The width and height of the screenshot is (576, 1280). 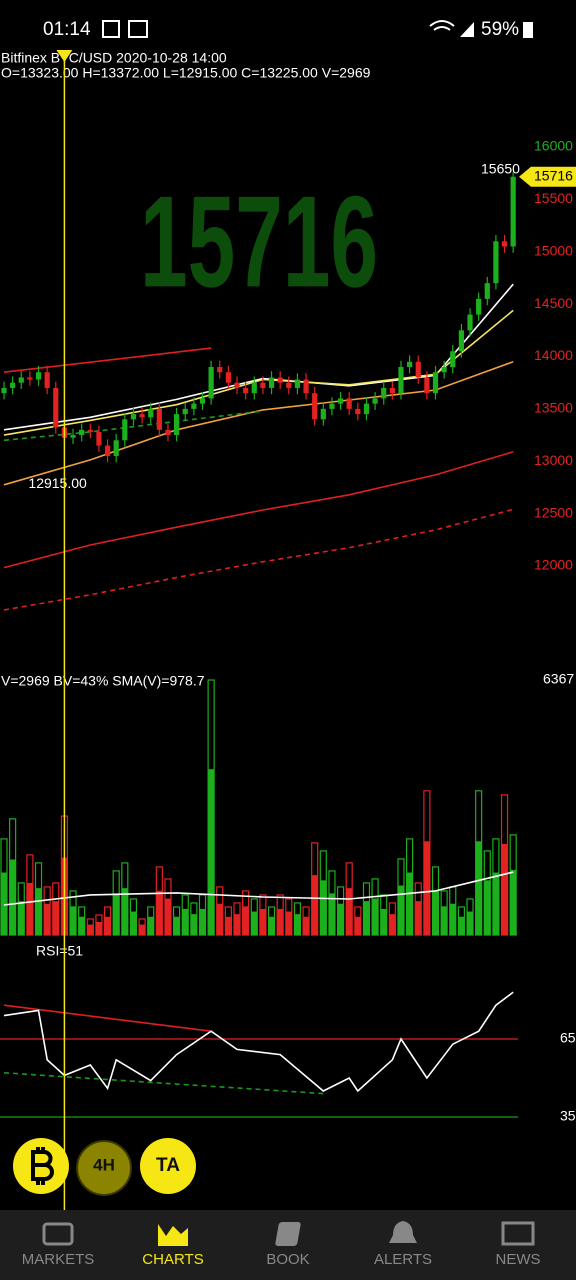 What do you see at coordinates (403, 1259) in the screenshot?
I see `nav-label: ALERTS` at bounding box center [403, 1259].